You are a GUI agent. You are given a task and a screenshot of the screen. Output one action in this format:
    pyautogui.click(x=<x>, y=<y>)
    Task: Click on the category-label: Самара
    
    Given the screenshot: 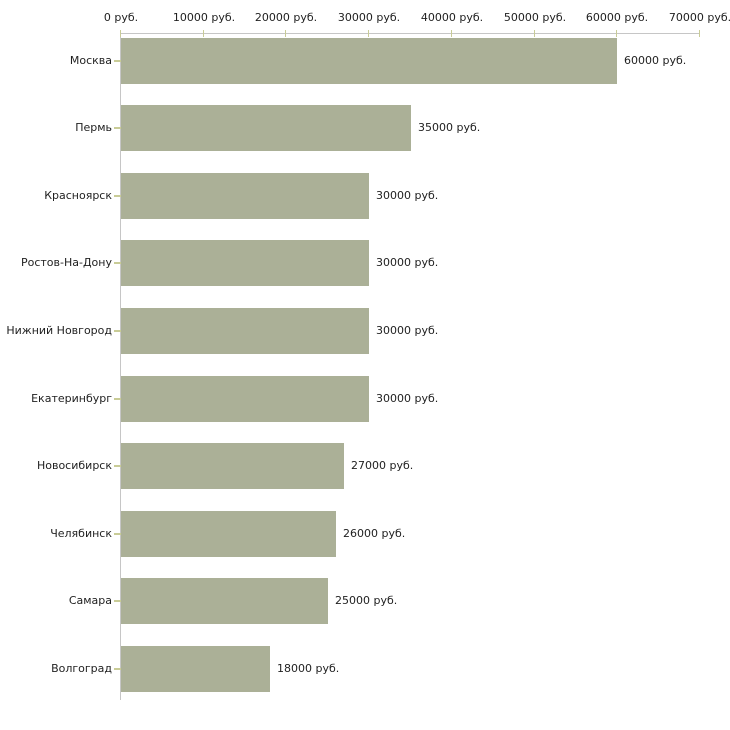 What is the action you would take?
    pyautogui.click(x=90, y=600)
    